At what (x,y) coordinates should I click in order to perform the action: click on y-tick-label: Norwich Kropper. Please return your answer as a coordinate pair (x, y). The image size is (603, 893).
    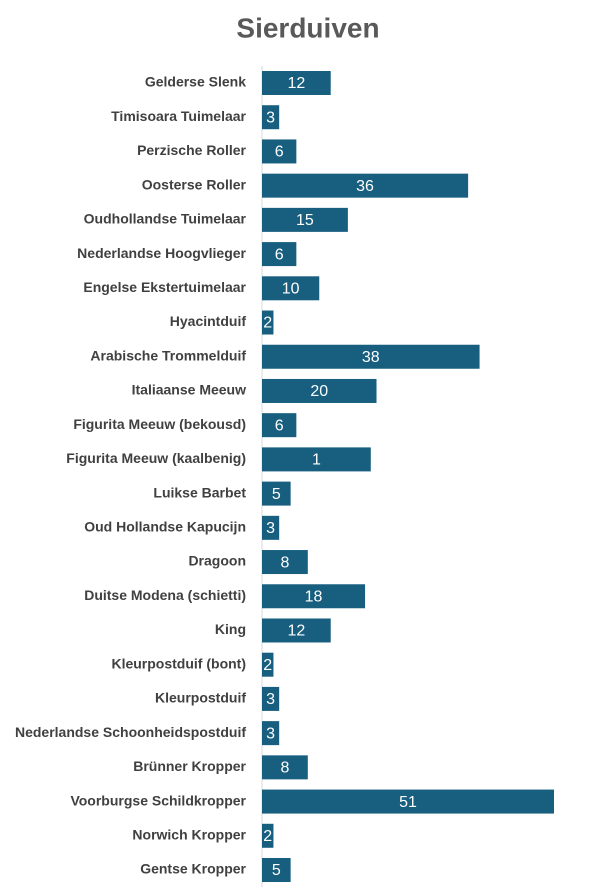
    Looking at the image, I should click on (189, 834).